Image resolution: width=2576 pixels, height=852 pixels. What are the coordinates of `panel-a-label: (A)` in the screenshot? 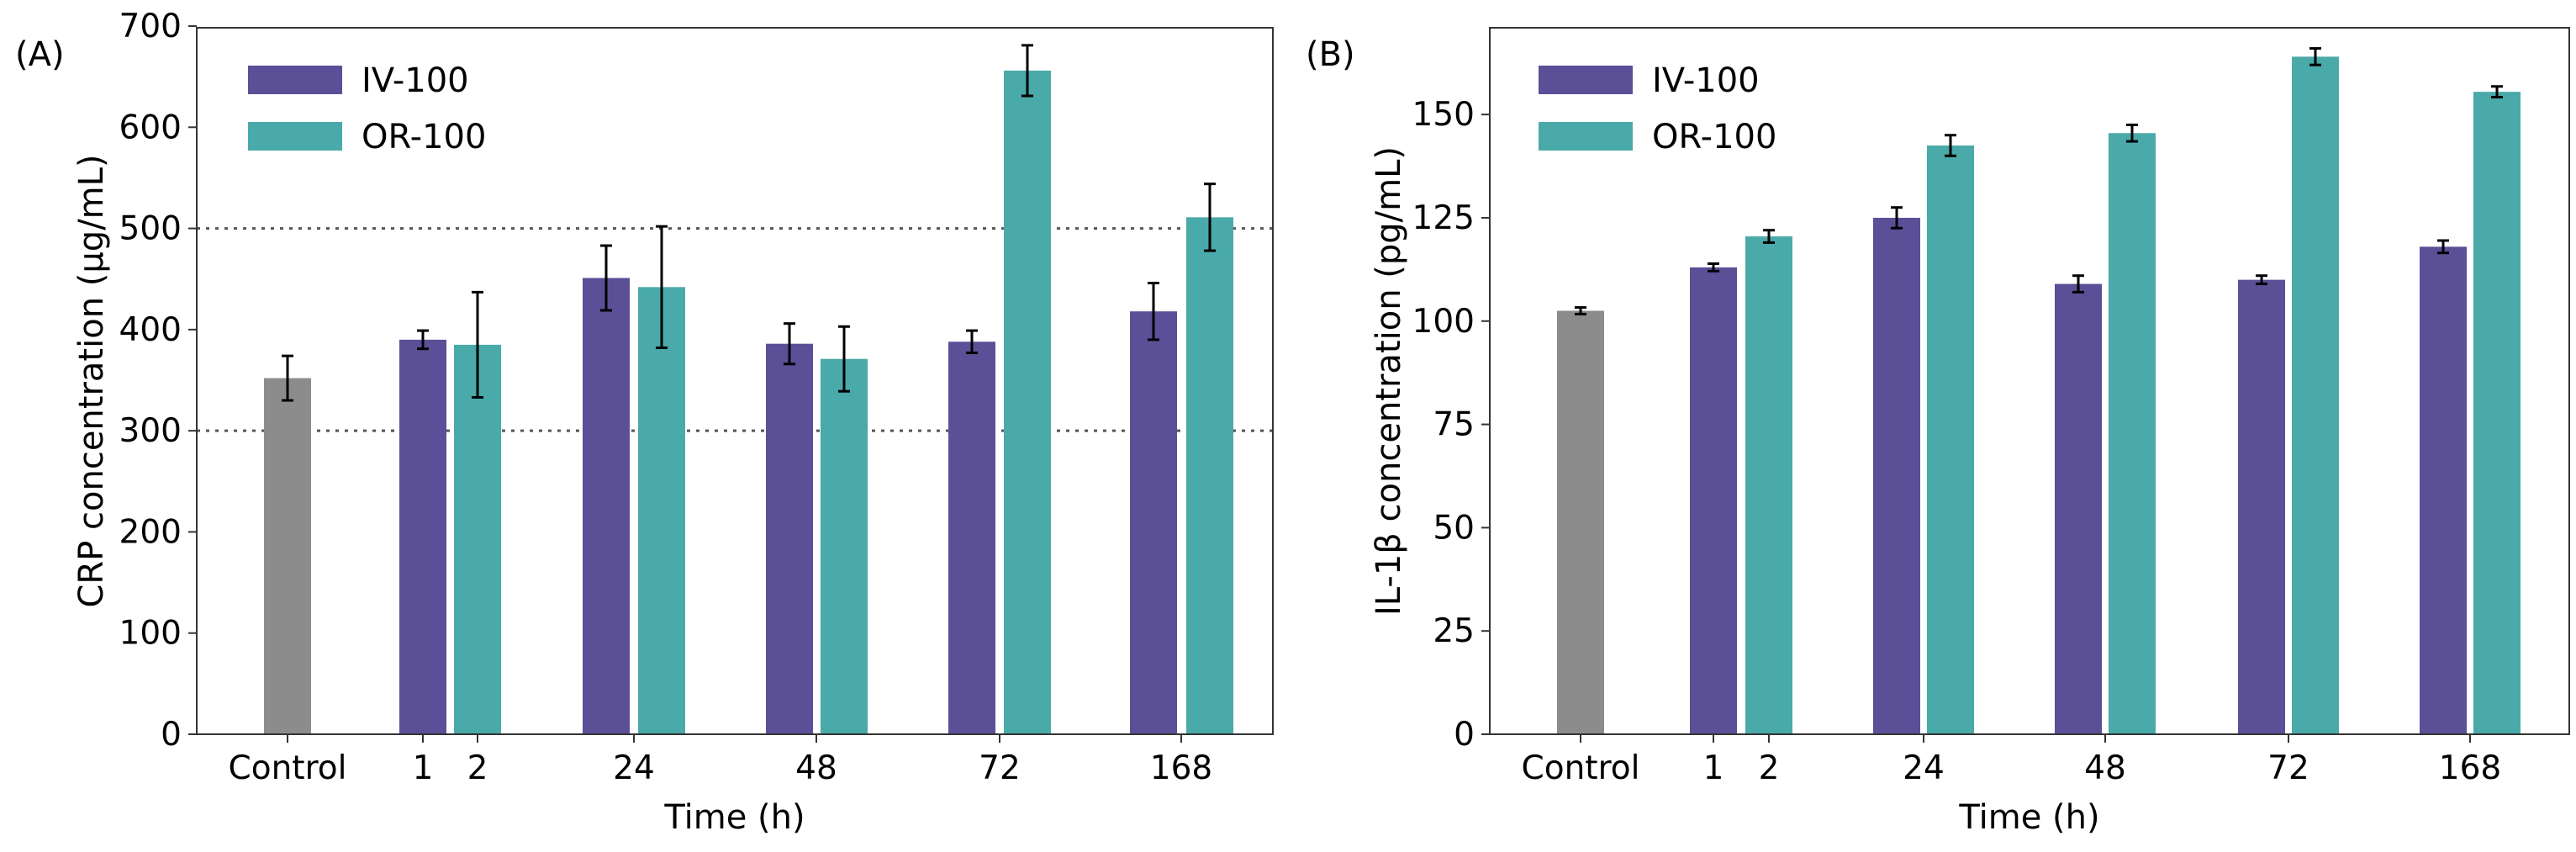 It's located at (40, 54).